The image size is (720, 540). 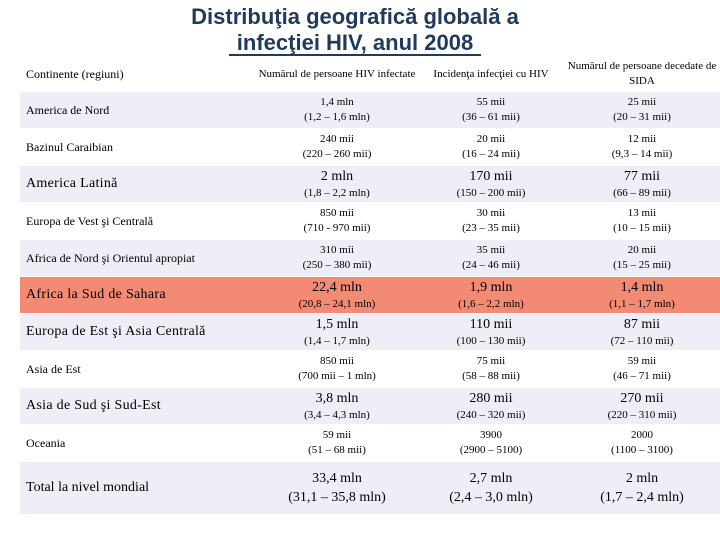 I want to click on deaths-cell: 20 mii (15 – 25 mii), so click(x=642, y=258).